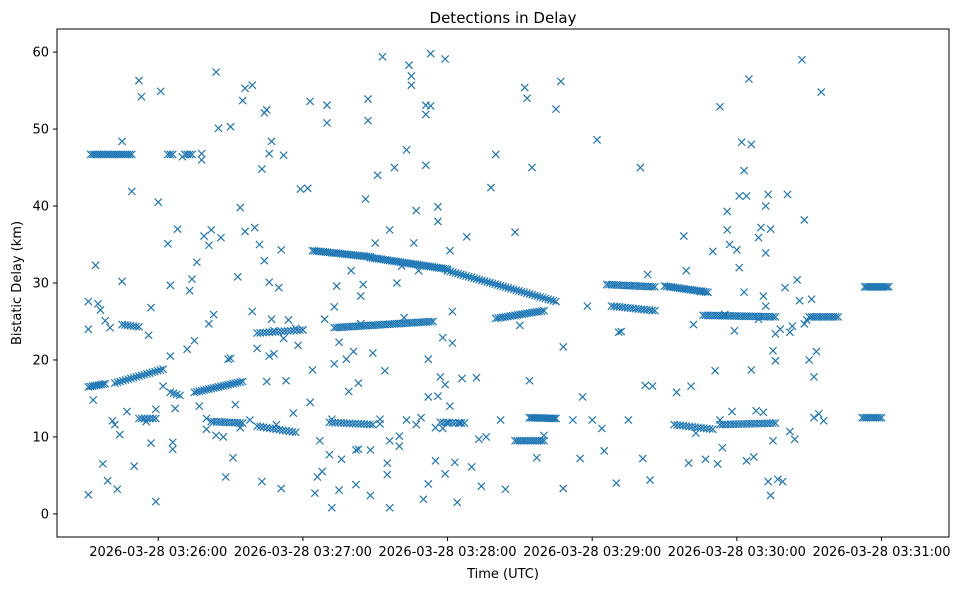  I want to click on y-tick-label: 20, so click(40, 360).